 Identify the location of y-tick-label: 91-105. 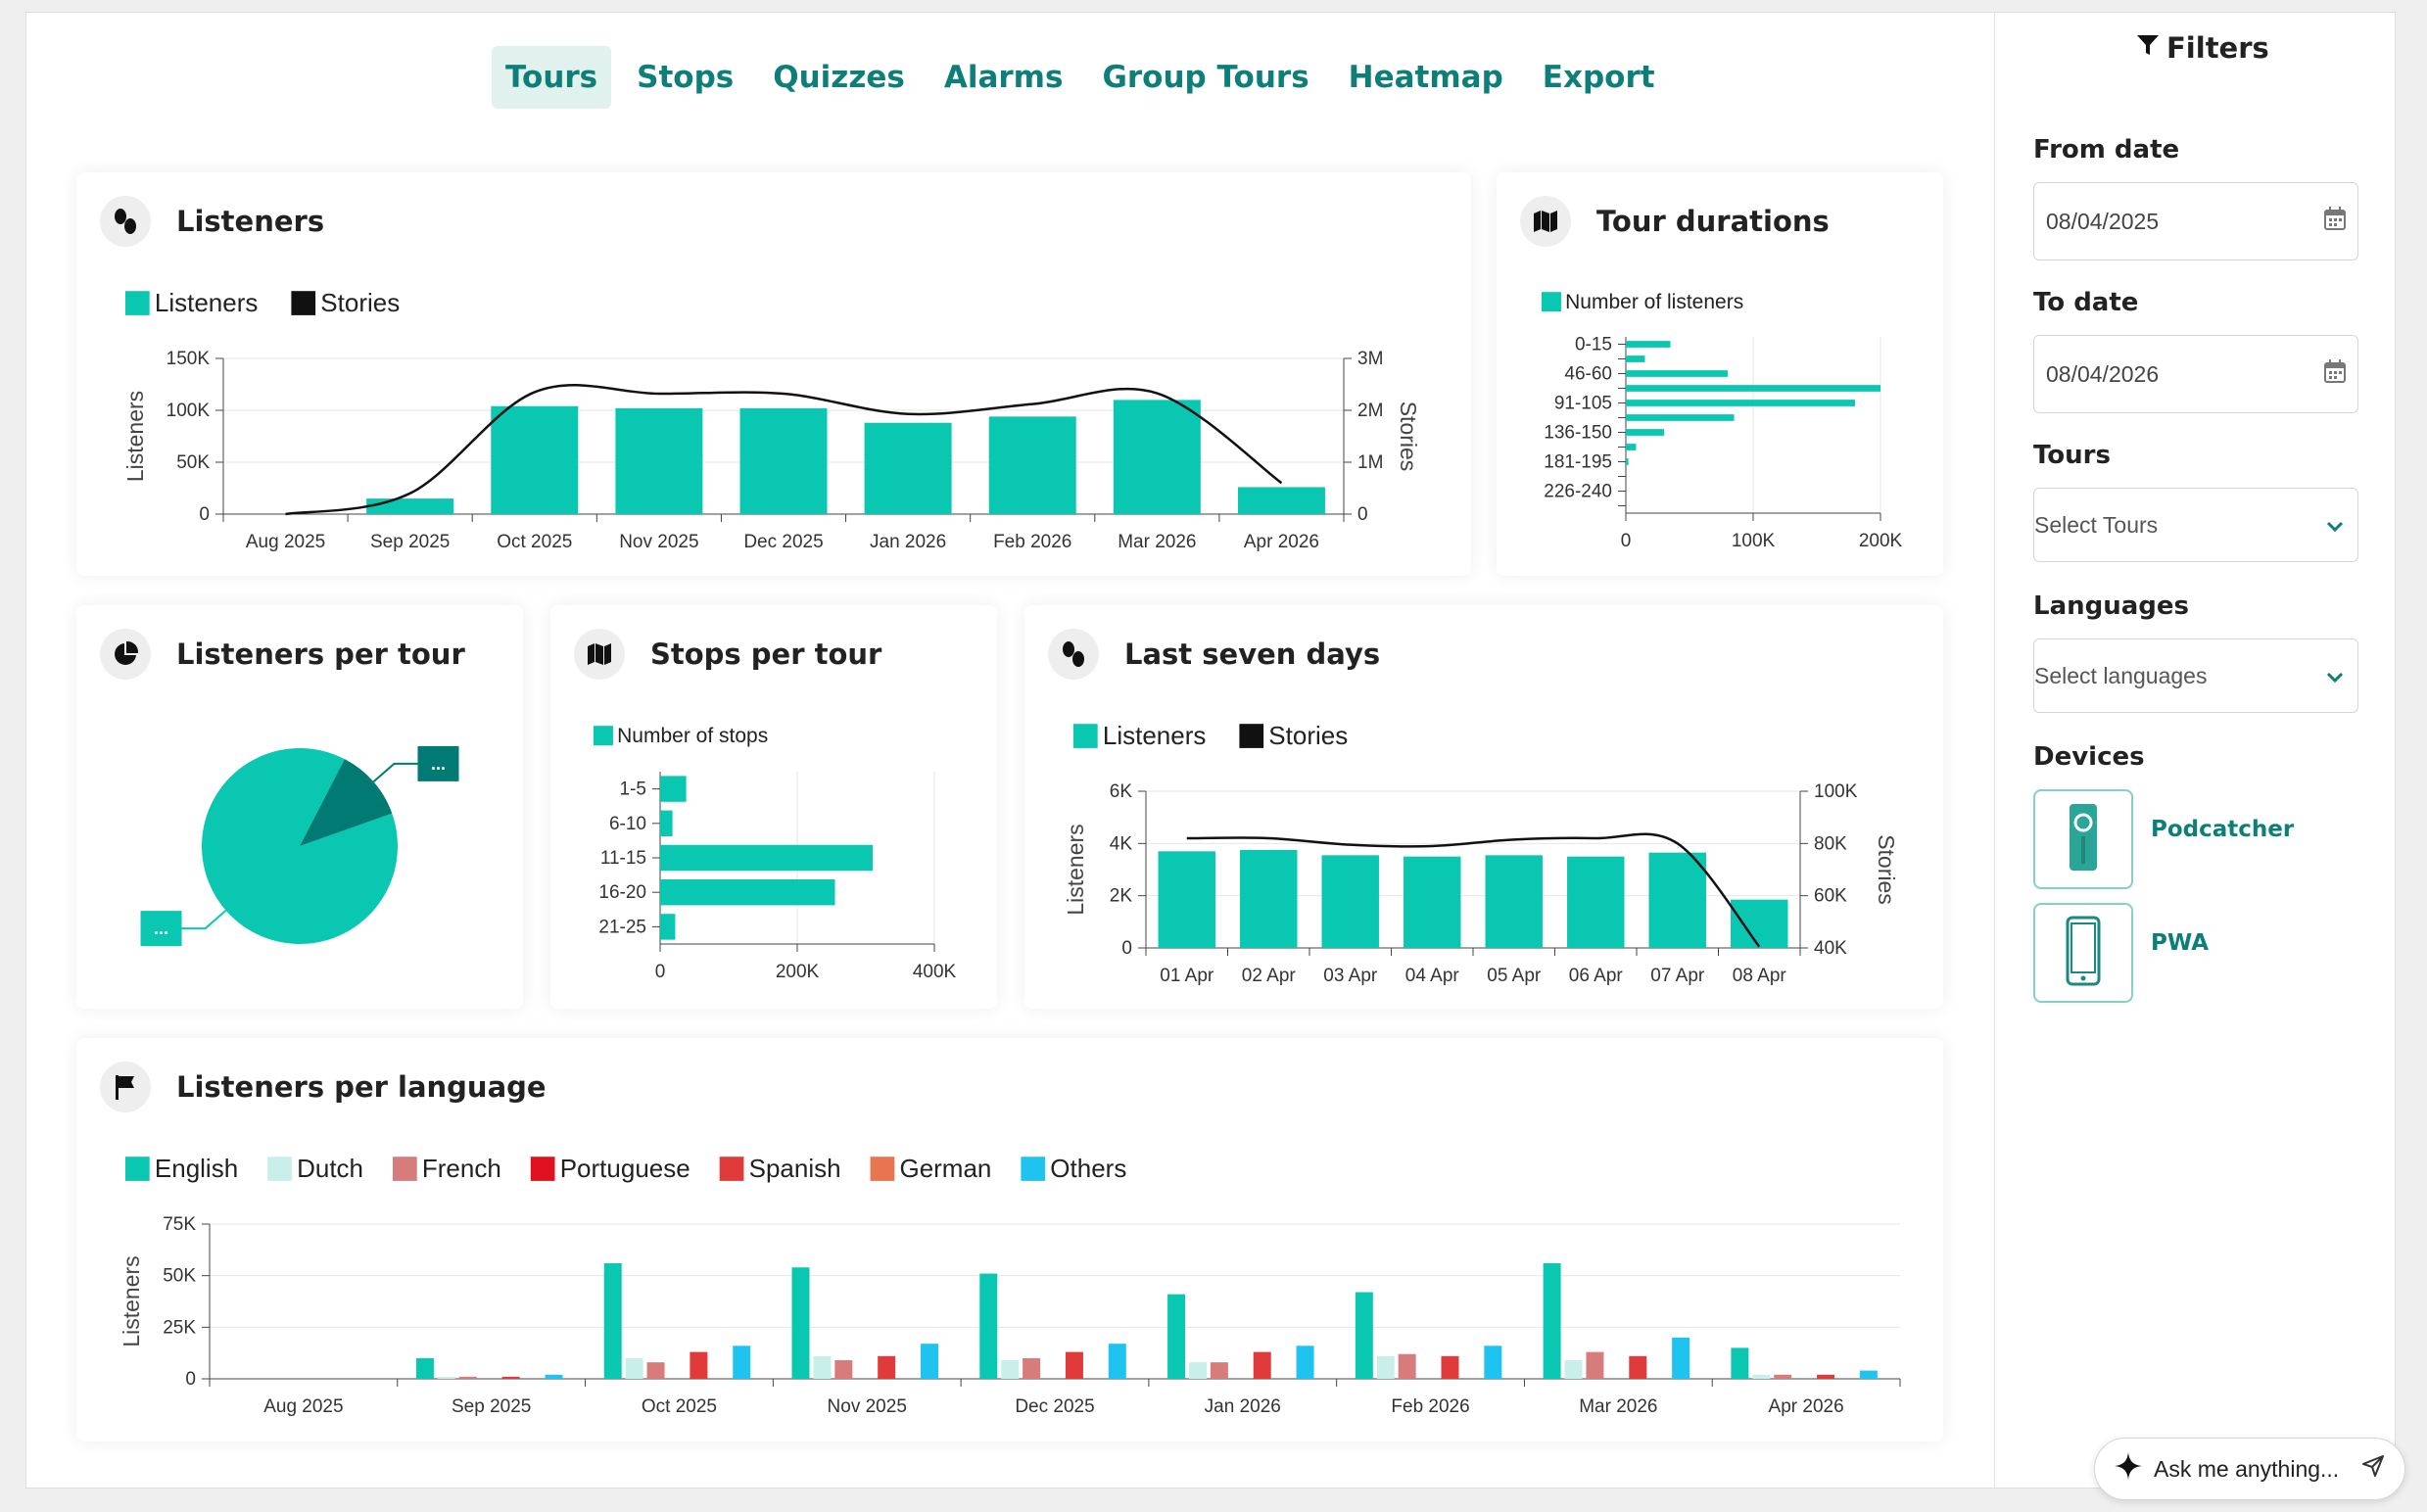
(1583, 404).